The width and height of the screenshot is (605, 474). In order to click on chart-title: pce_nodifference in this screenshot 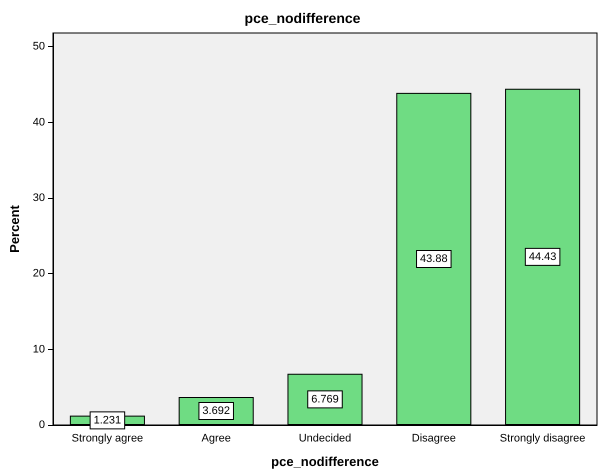, I will do `click(302, 18)`.